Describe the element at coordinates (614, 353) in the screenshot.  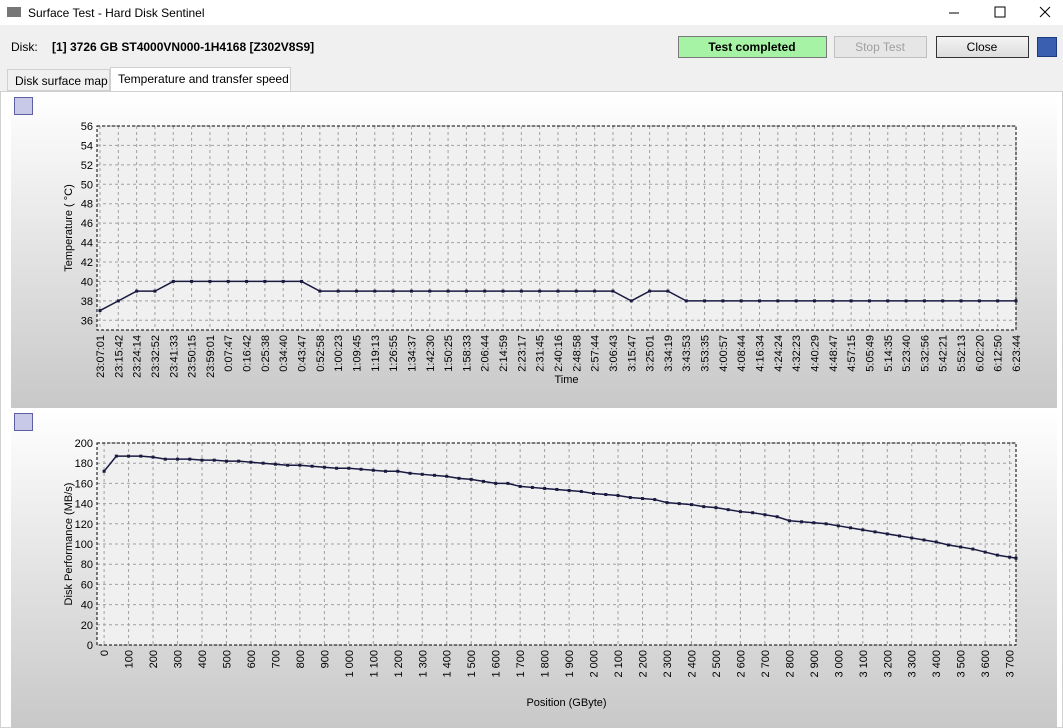
I see `x-tick-label: 3:06:43` at that location.